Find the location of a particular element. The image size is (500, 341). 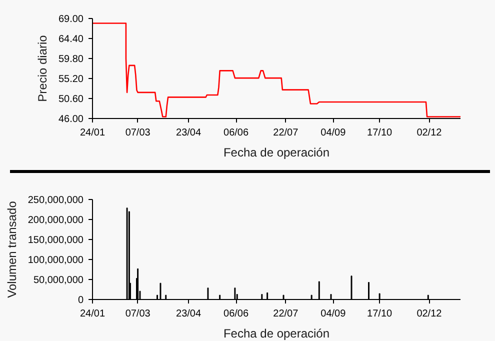

y-axis-title: Precio diario is located at coordinates (42, 68).